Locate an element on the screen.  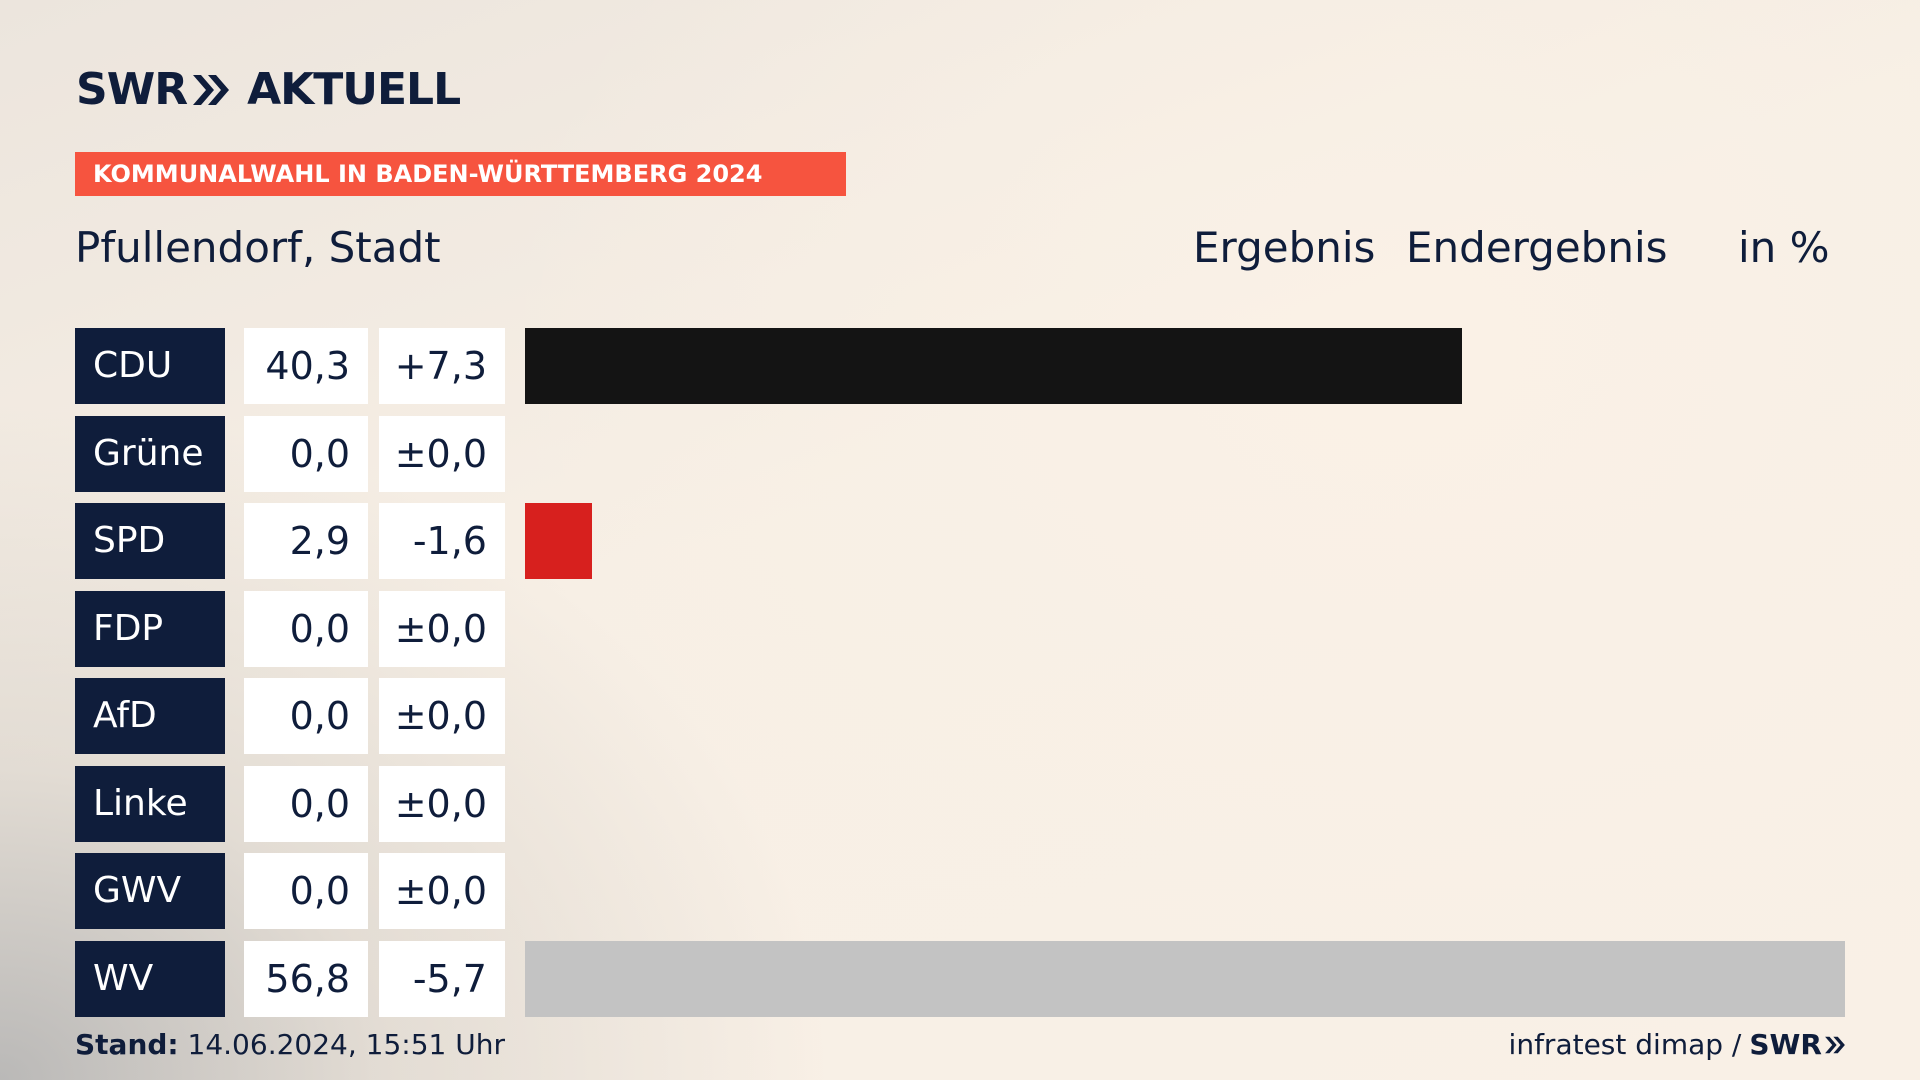
party-label: WV is located at coordinates (150, 978).